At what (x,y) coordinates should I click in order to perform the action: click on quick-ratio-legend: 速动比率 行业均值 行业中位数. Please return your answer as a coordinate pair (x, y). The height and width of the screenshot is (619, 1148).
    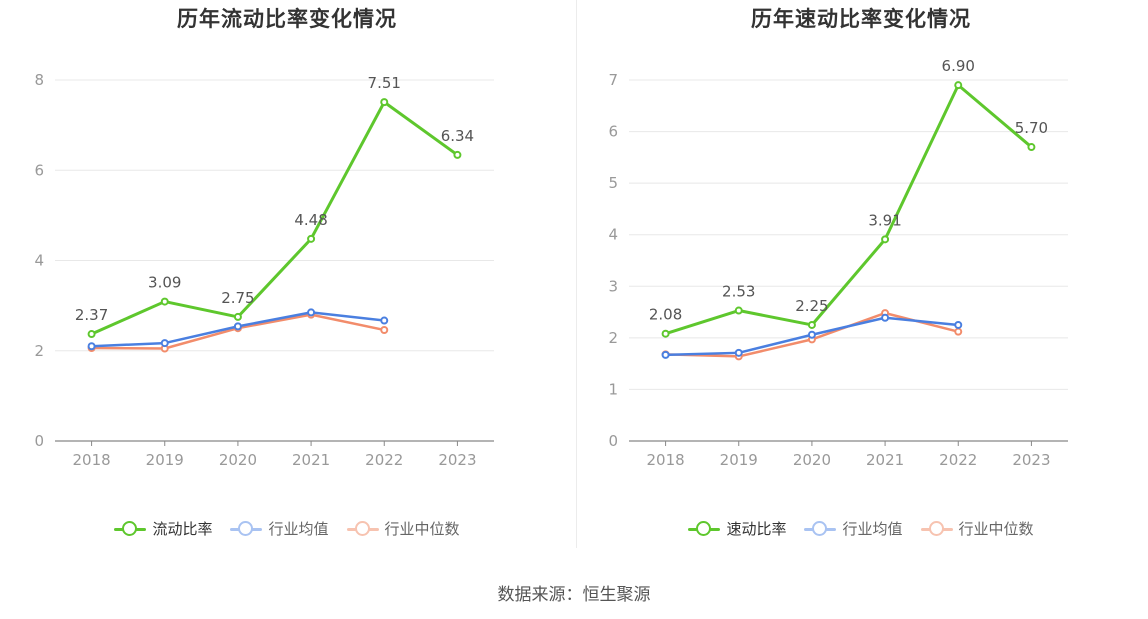
    Looking at the image, I should click on (861, 528).